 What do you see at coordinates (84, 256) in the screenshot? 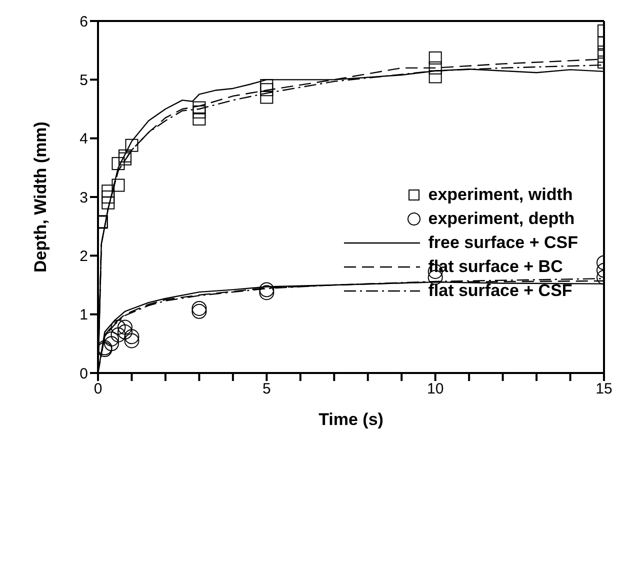
I see `y-tick-label: 2` at bounding box center [84, 256].